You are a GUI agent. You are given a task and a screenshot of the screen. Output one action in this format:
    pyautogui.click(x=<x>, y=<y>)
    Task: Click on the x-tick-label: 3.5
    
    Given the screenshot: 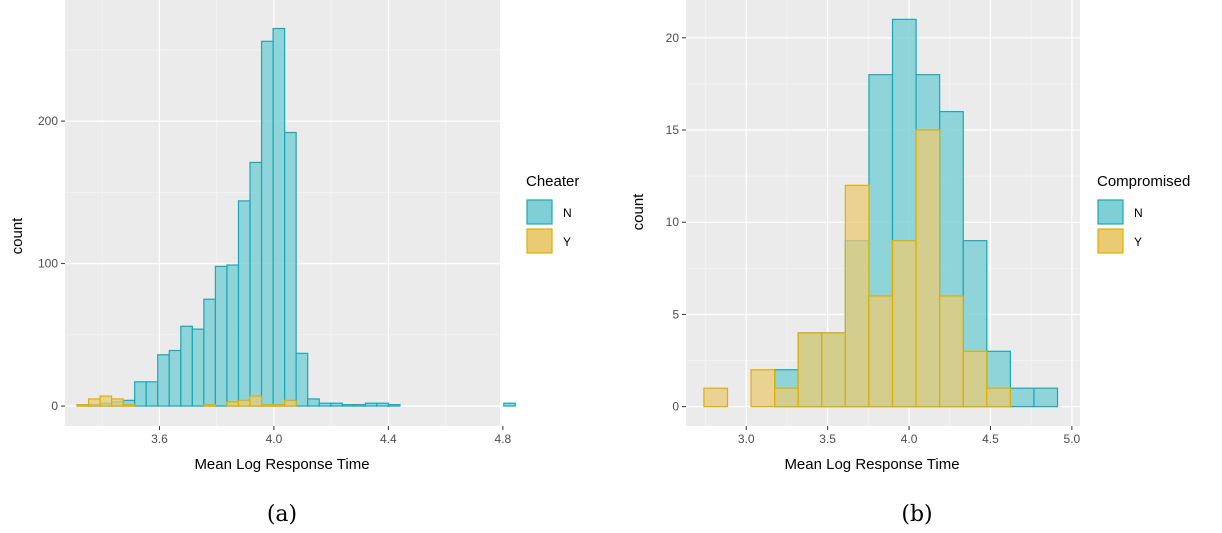 What is the action you would take?
    pyautogui.click(x=827, y=439)
    